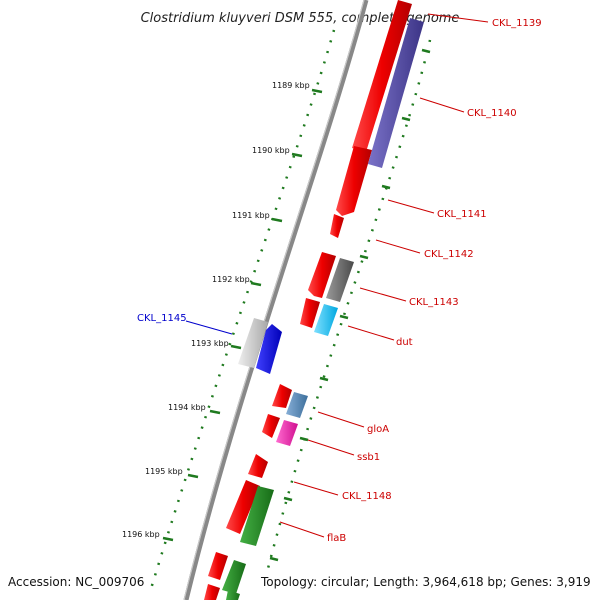 The image size is (600, 600). What do you see at coordinates (396, 93) in the screenshot?
I see `gene-ckl-1140-block` at bounding box center [396, 93].